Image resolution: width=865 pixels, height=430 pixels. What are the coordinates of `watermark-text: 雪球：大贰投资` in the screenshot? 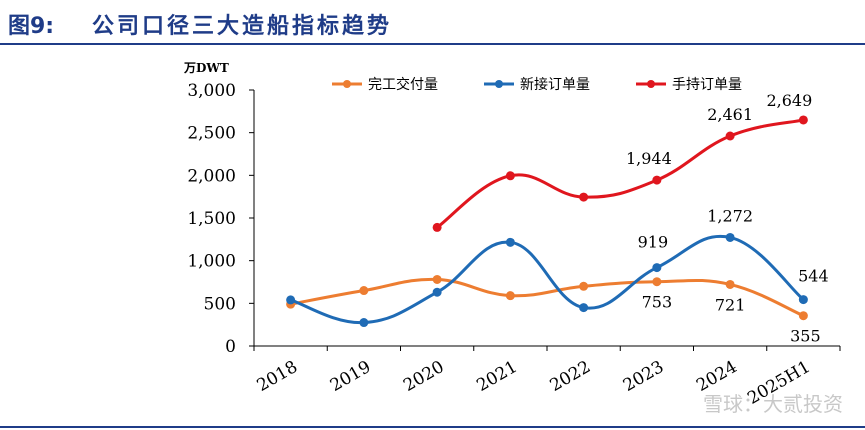 It's located at (773, 404).